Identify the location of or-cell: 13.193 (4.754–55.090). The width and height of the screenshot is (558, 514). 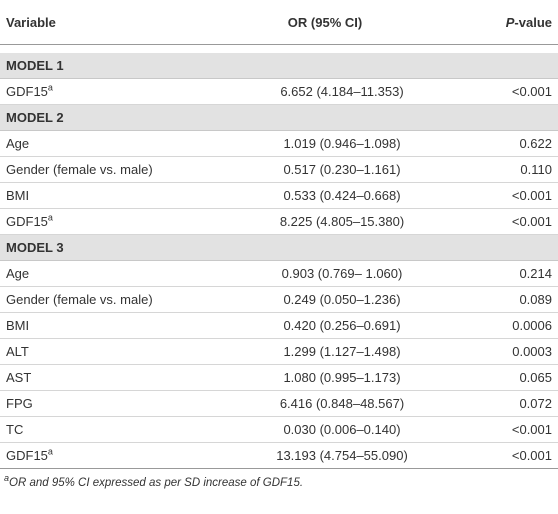
(325, 455).